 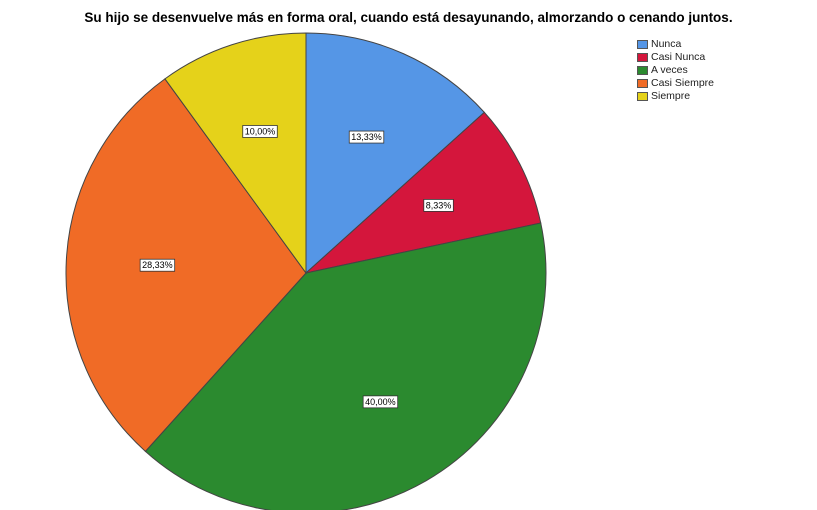 I want to click on legend-label: Casi Siempre, so click(x=683, y=83).